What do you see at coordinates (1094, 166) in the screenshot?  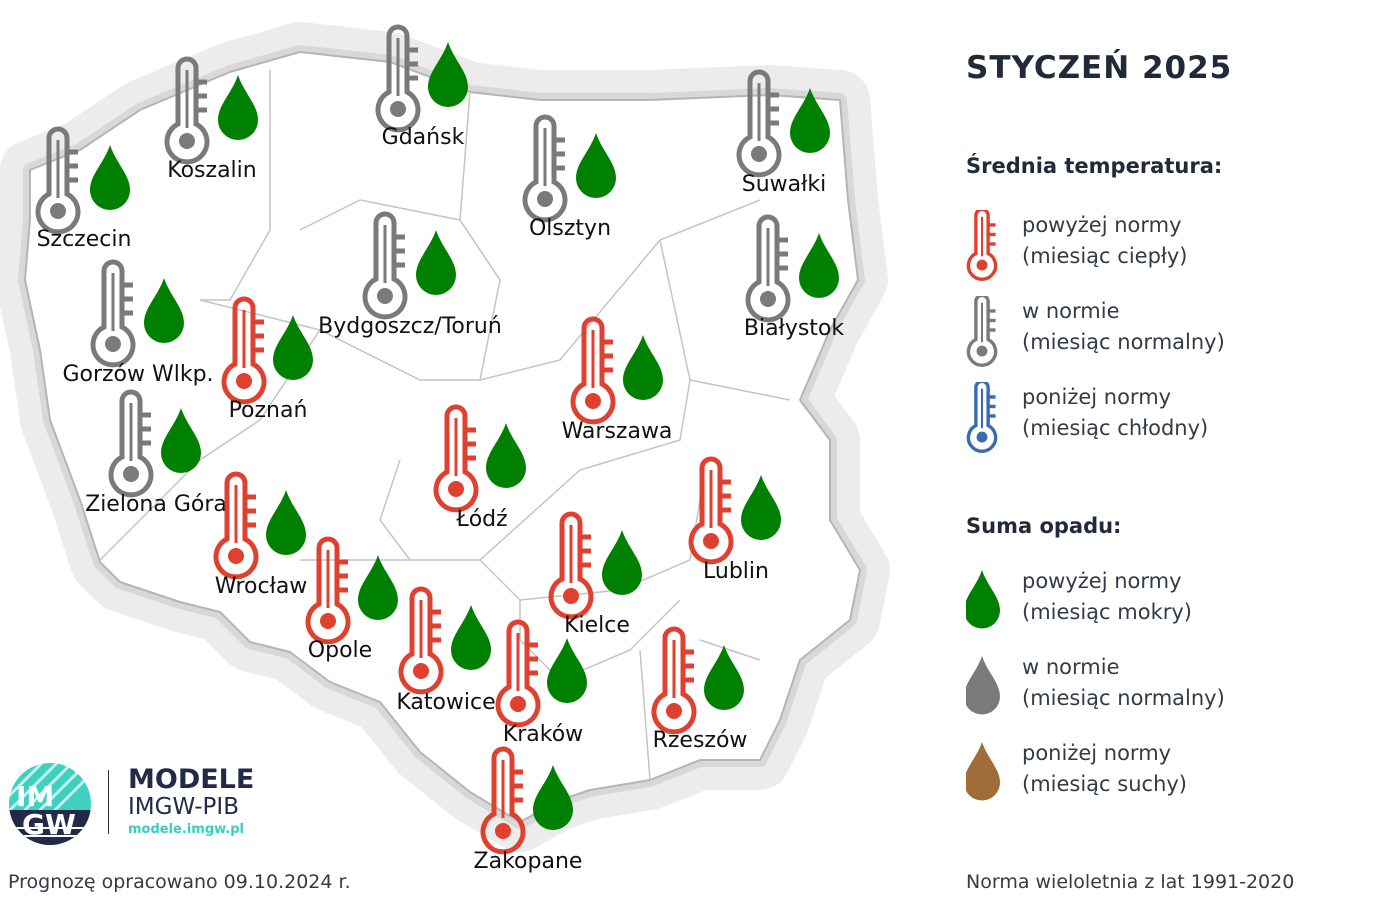 I see `temperature-legend-heading: Średnia temperatura:` at bounding box center [1094, 166].